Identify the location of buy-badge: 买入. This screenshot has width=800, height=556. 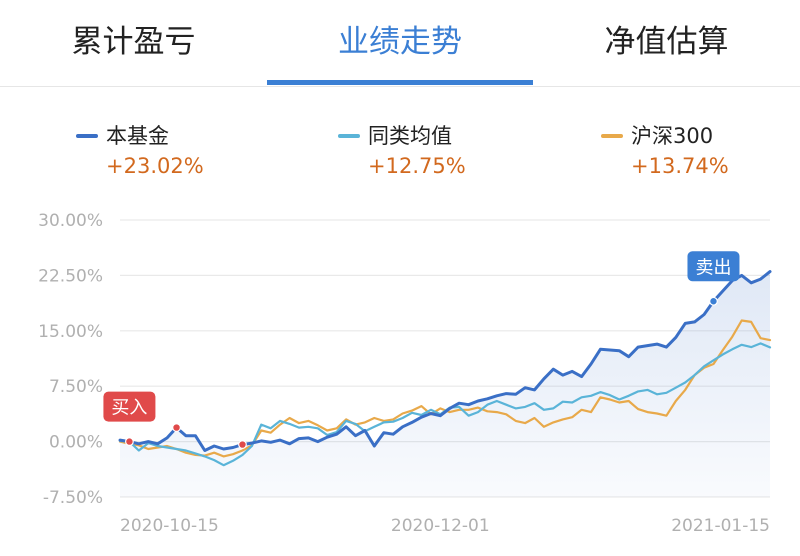
(129, 406).